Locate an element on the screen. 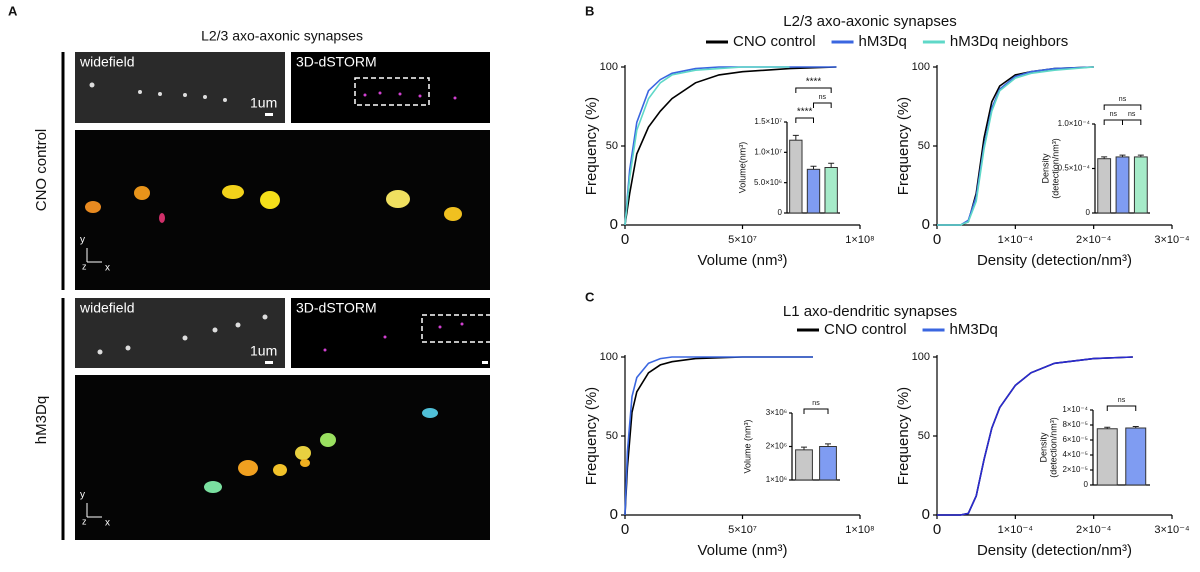  dstorm-spots is located at coordinates (410, 95).